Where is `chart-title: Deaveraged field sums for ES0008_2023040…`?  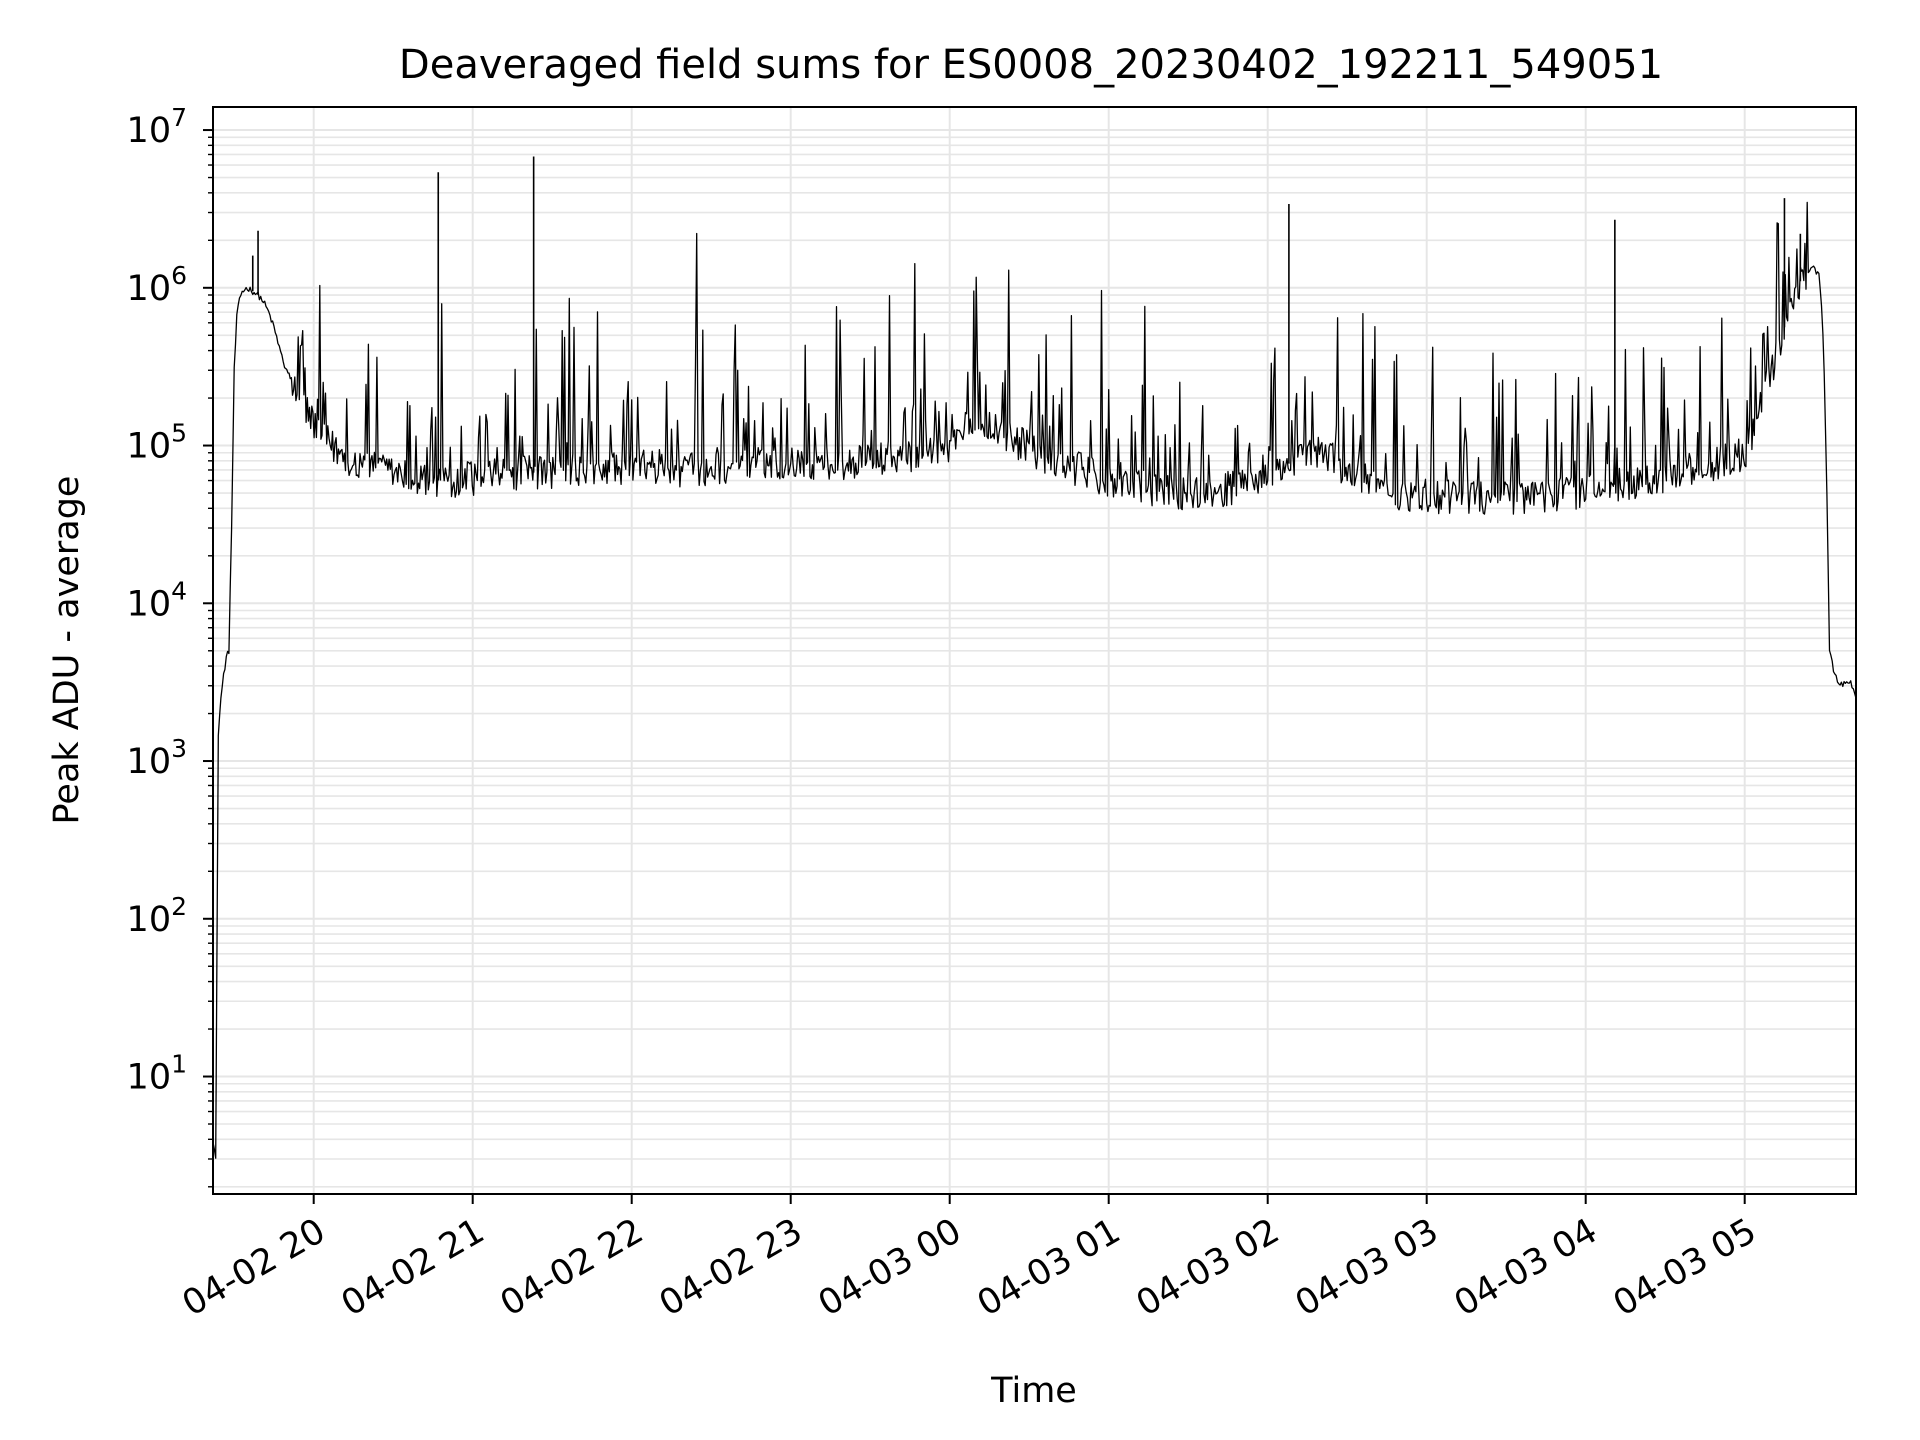 chart-title: Deaveraged field sums for ES0008_2023040… is located at coordinates (1031, 65).